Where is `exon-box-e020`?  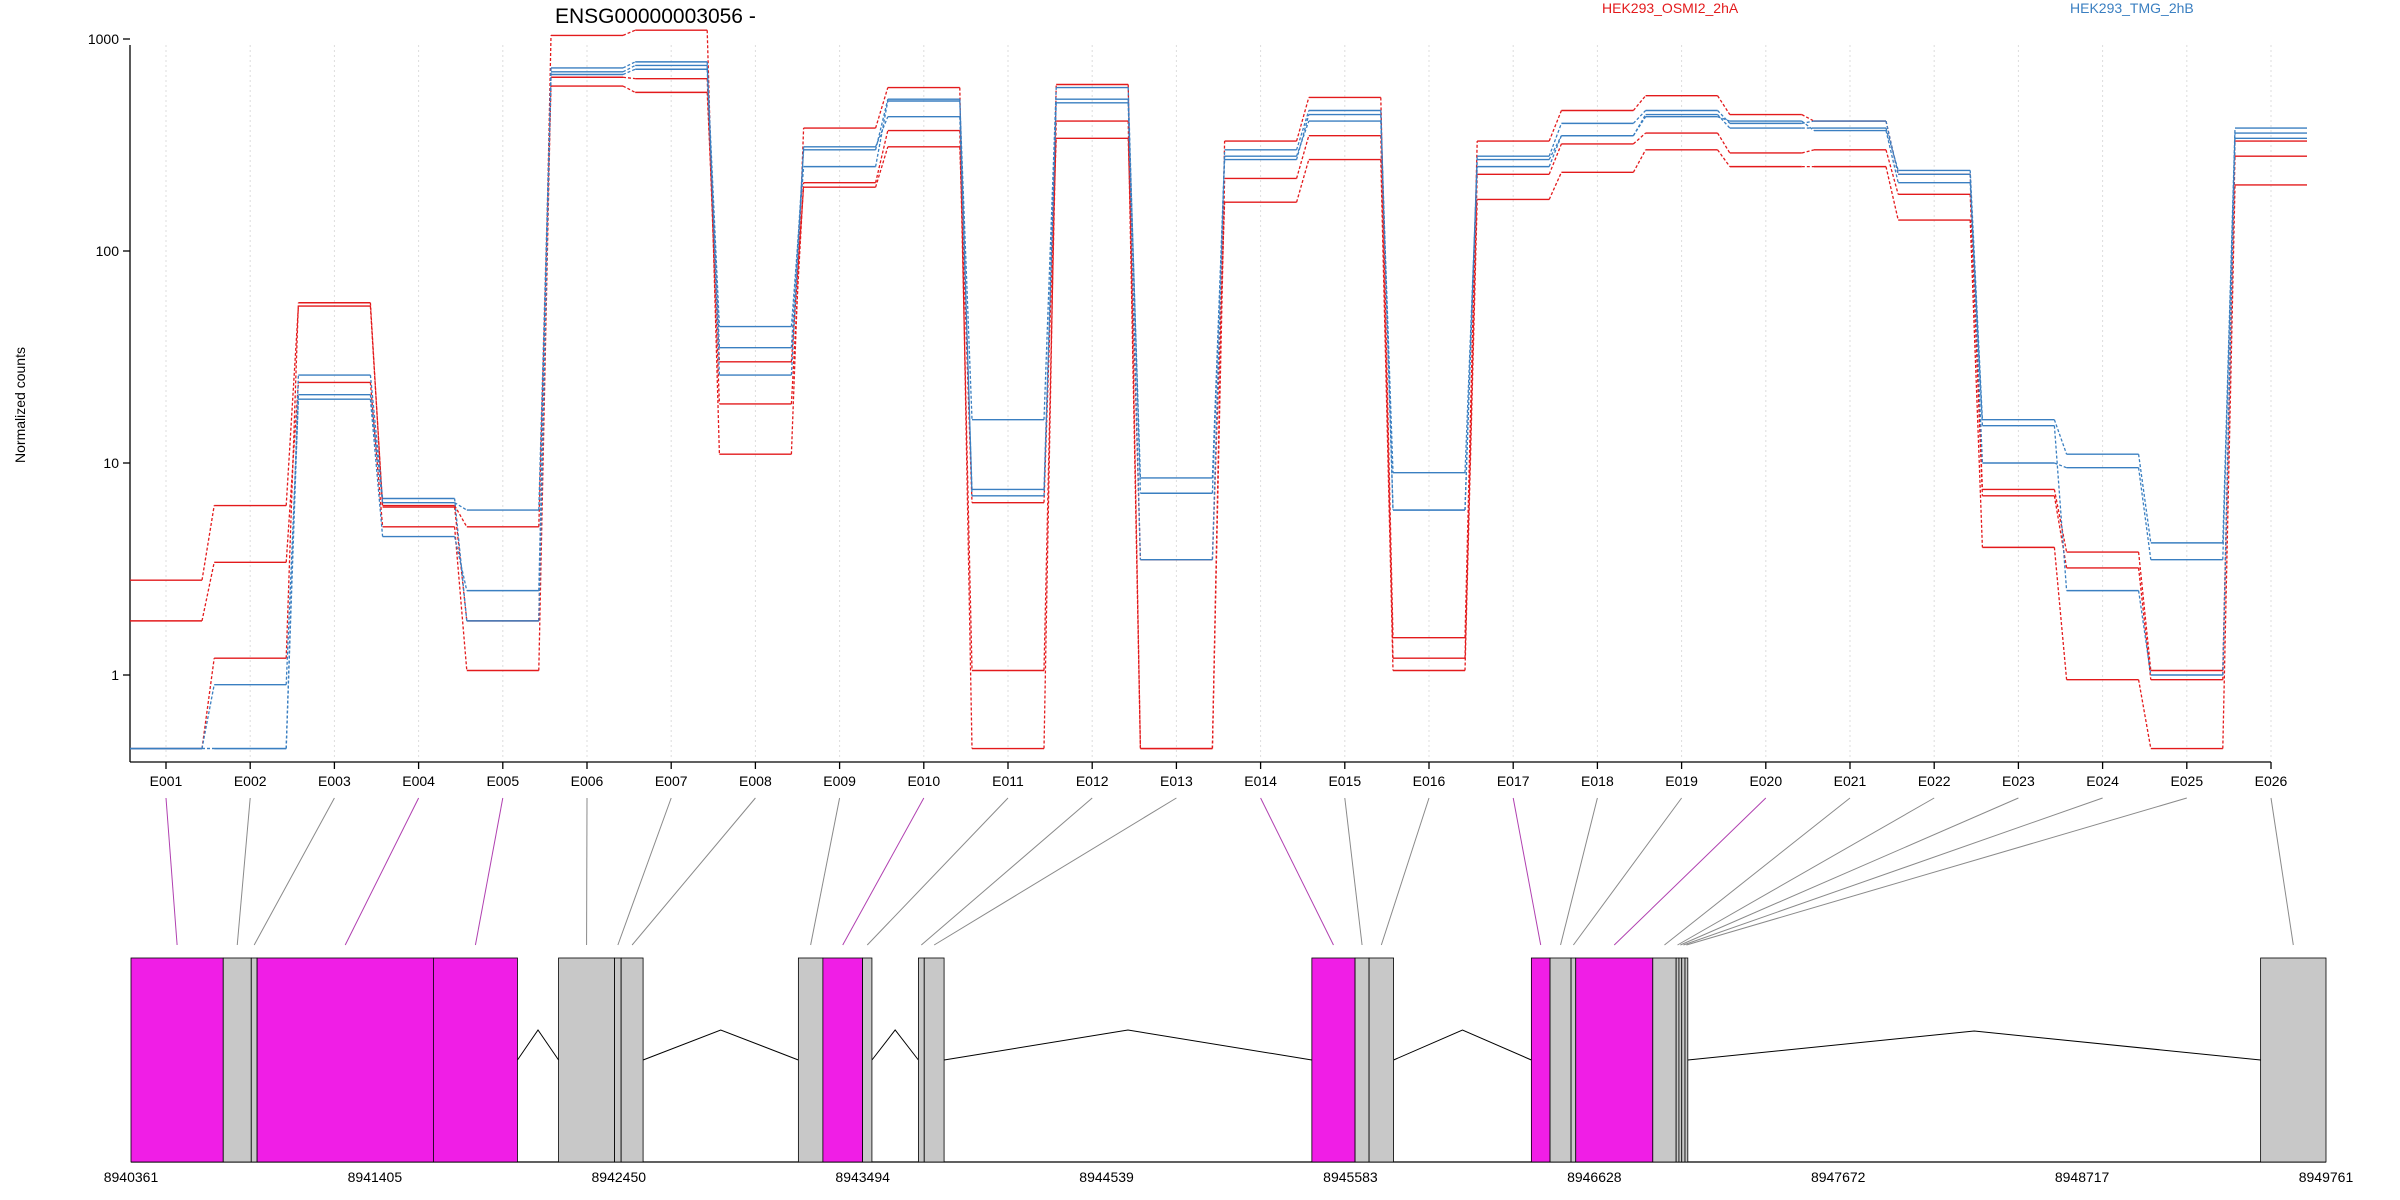
exon-box-e020 is located at coordinates (1614, 1060).